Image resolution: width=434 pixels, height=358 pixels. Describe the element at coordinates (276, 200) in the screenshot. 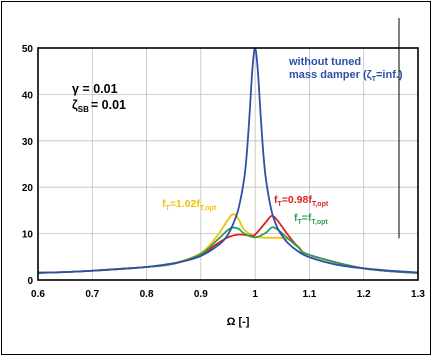

I see `label-f098-main: f` at that location.